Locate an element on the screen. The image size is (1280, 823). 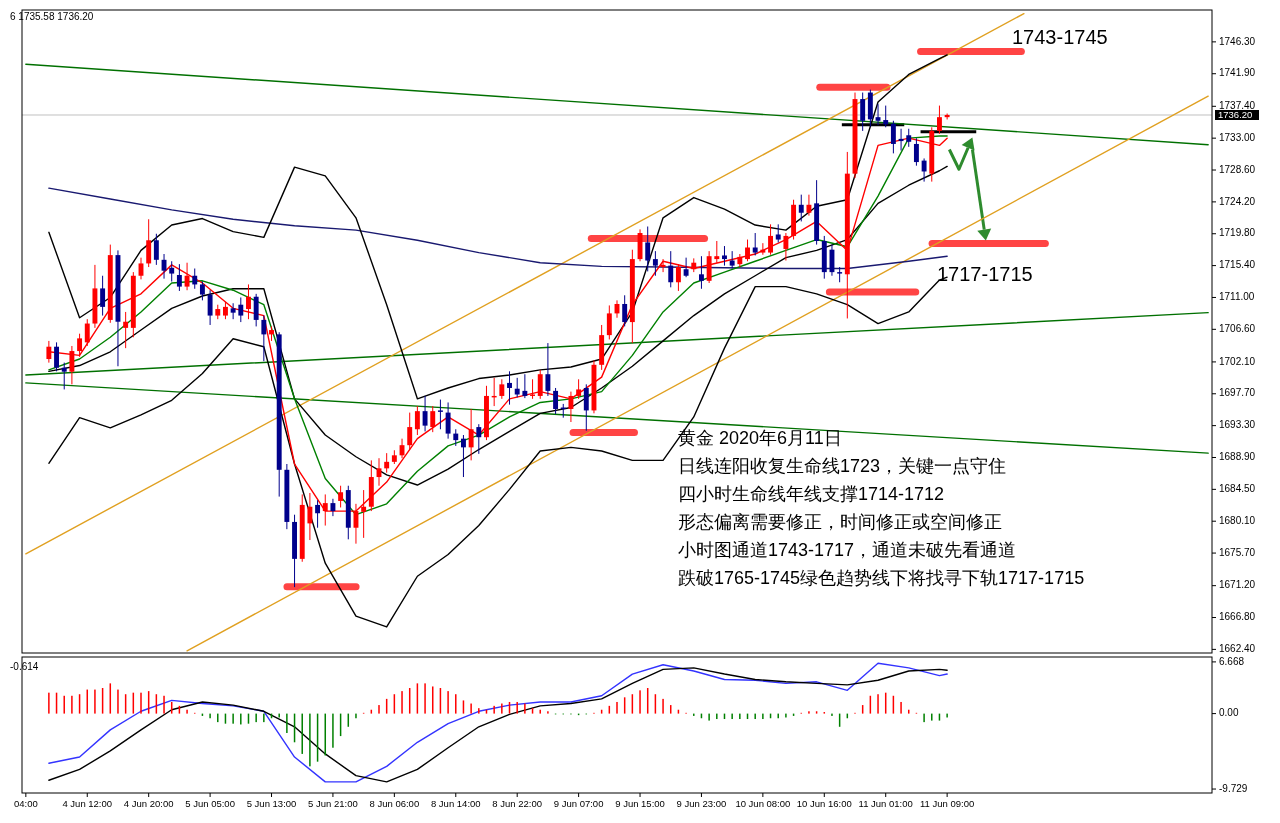
x-tick-label: 4 Jun 20:00 is located at coordinates (148, 803).